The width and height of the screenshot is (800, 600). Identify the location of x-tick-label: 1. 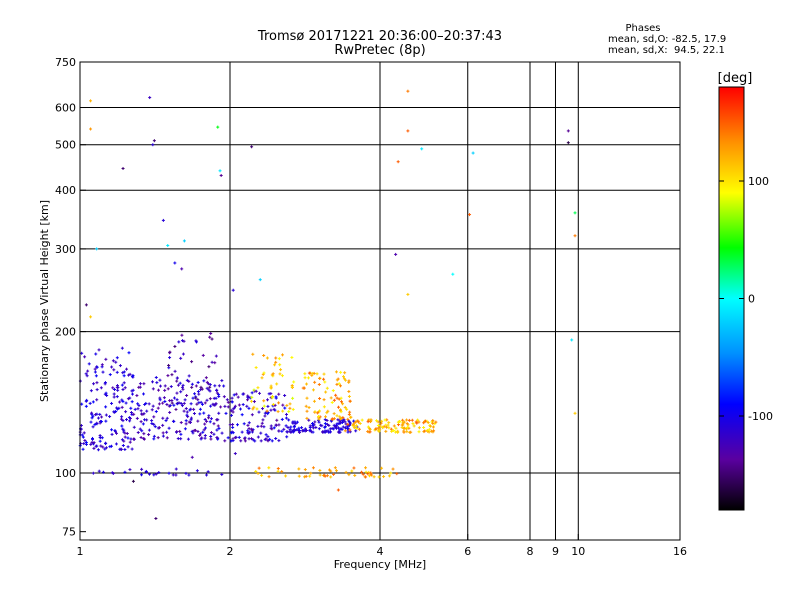
(80, 551).